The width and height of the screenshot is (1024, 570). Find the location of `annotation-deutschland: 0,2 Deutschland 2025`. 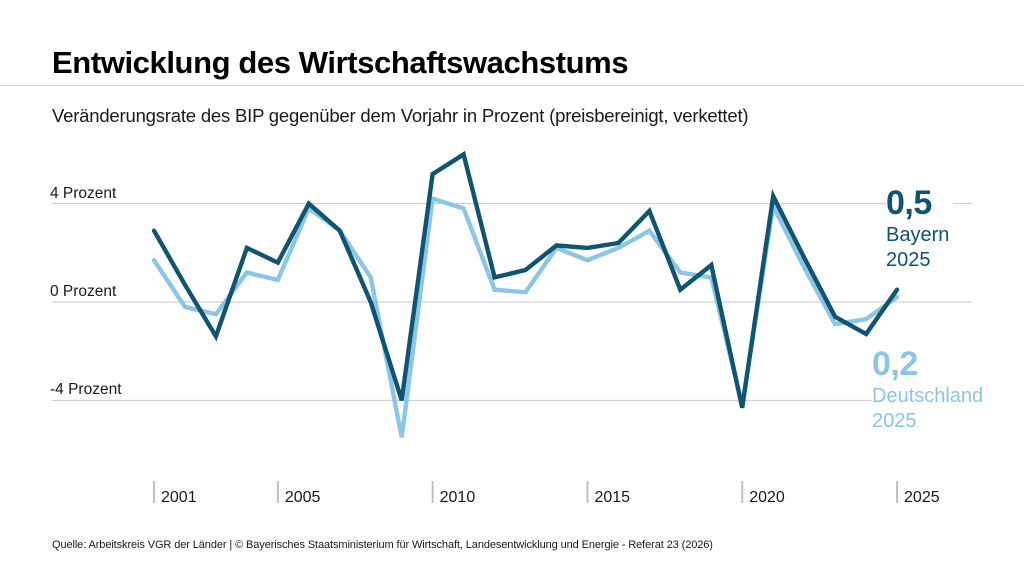

annotation-deutschland: 0,2 Deutschland 2025 is located at coordinates (930, 389).